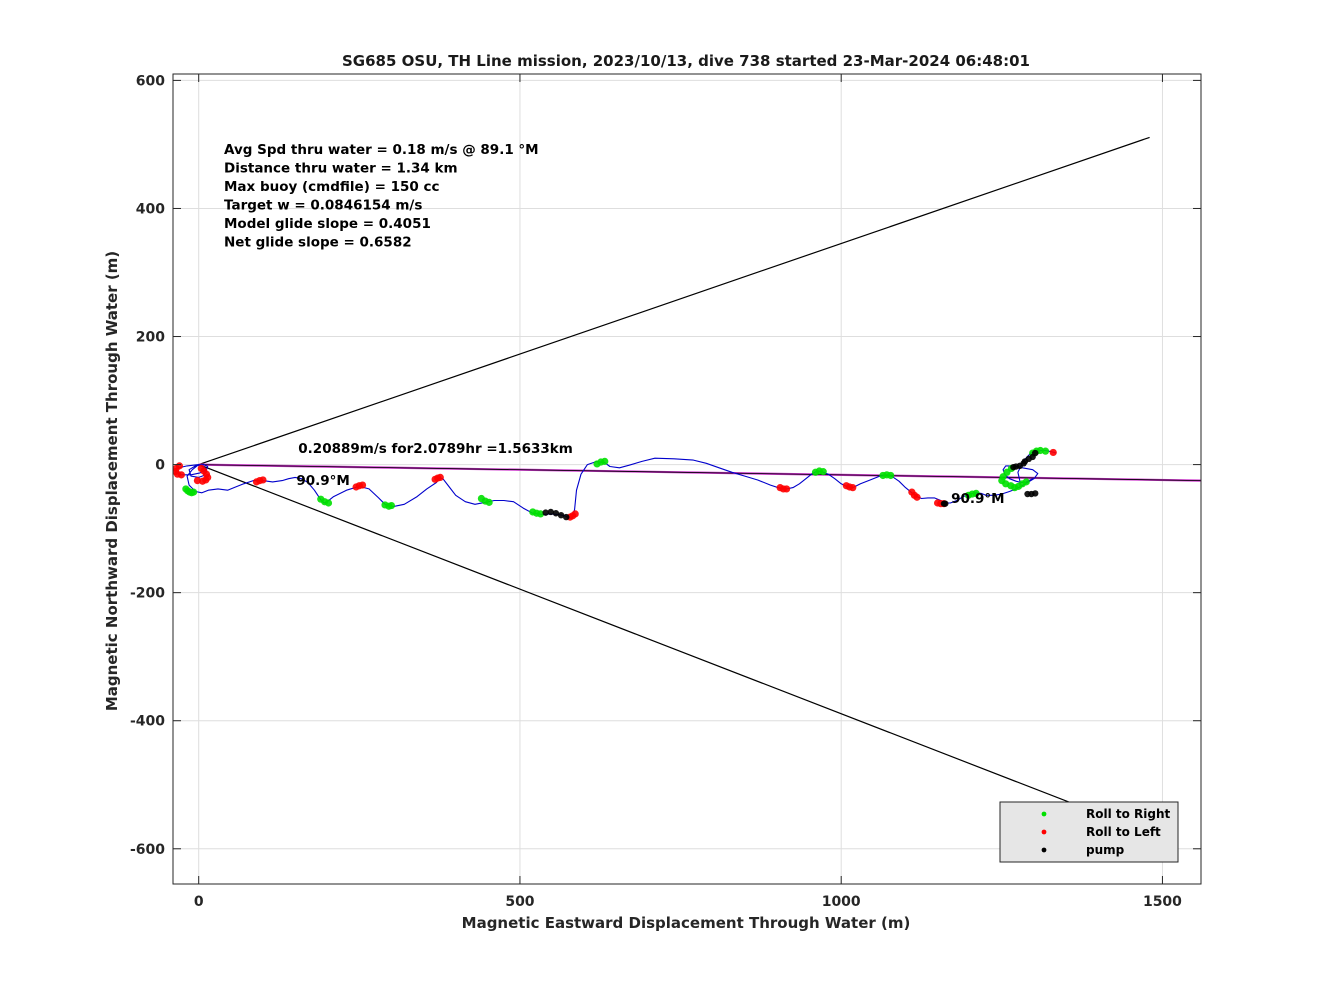 Image resolution: width=1328 pixels, height=996 pixels. What do you see at coordinates (519, 902) in the screenshot?
I see `x-tick-label: 500` at bounding box center [519, 902].